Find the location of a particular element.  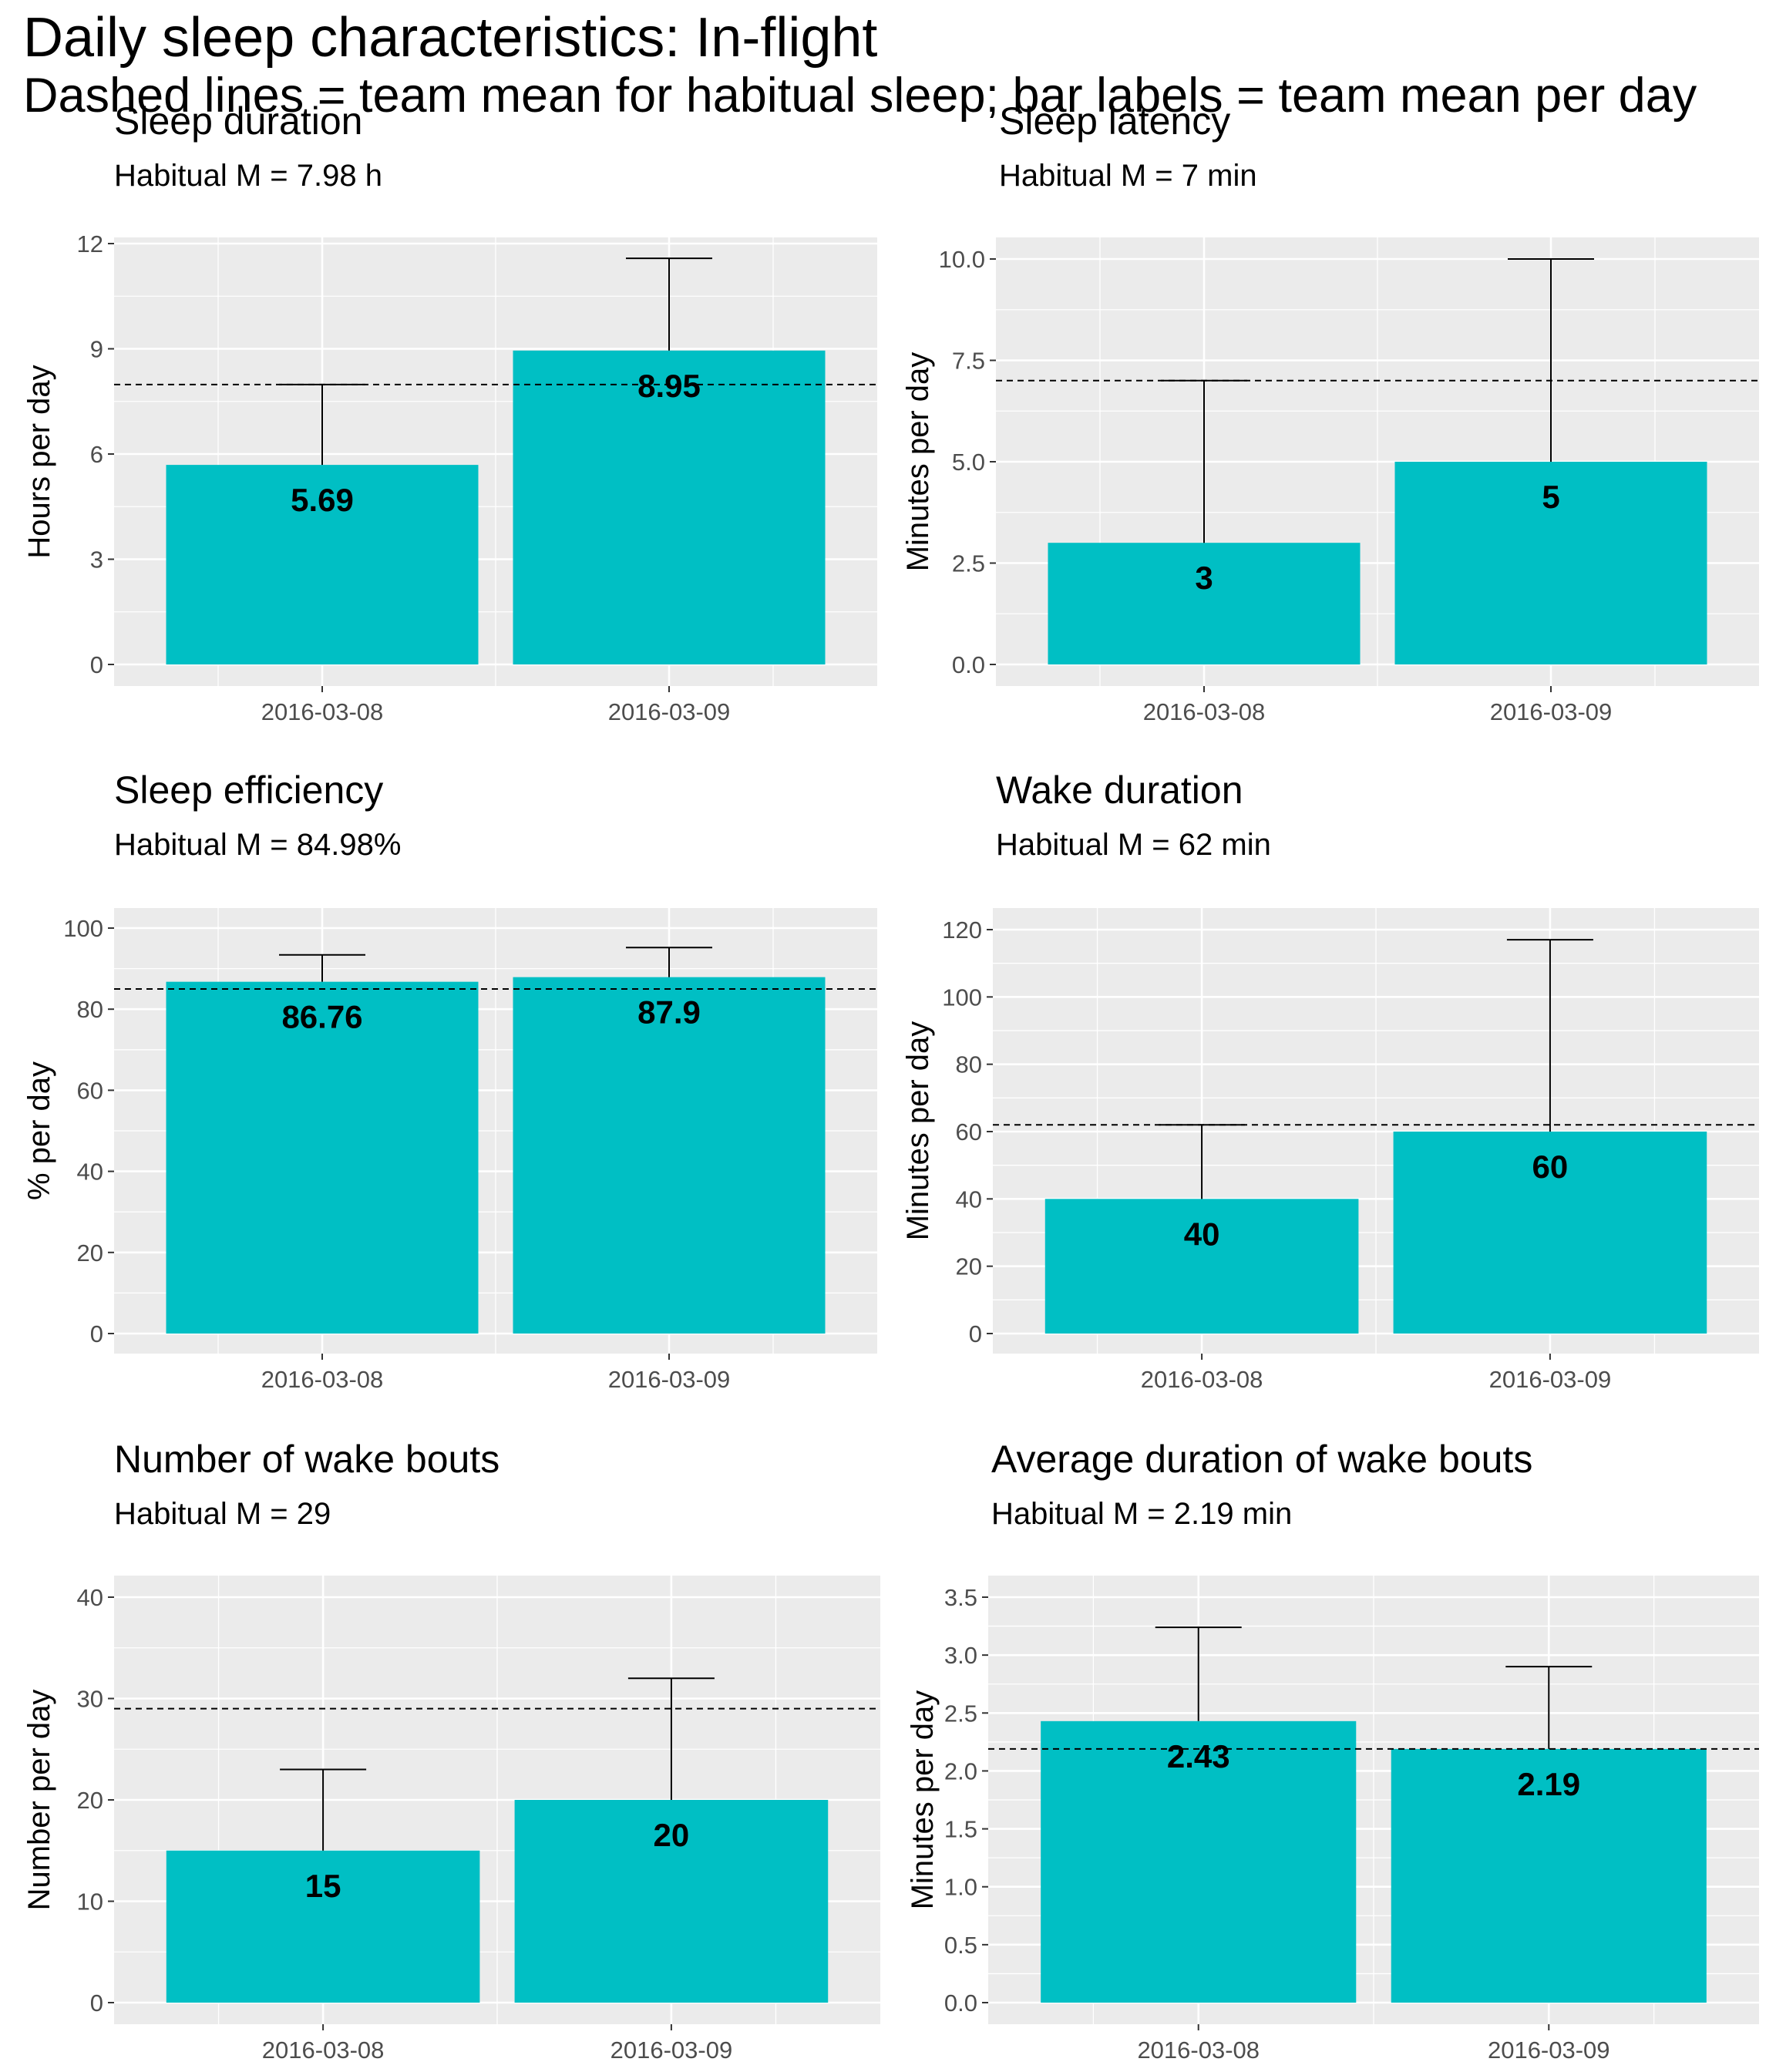

bar-value-label: 86.76 is located at coordinates (321, 1017).